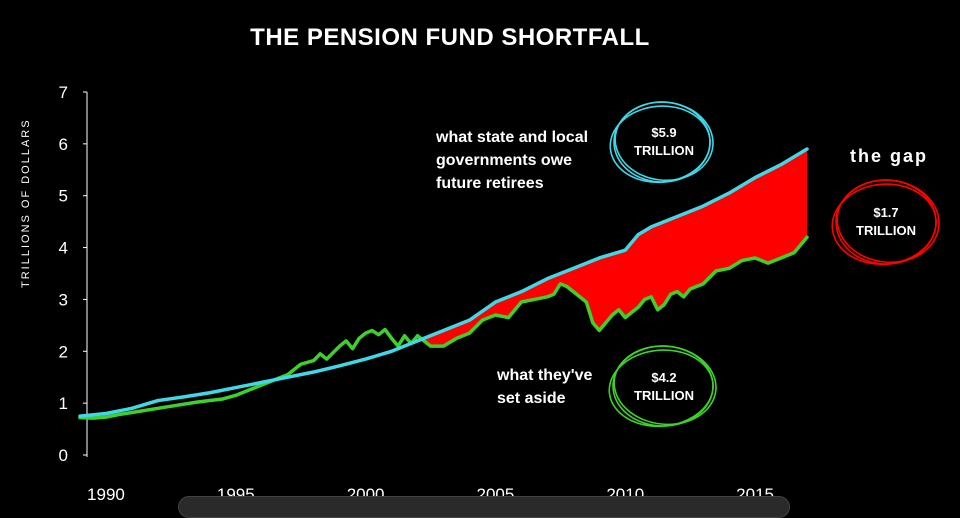  What do you see at coordinates (545, 387) in the screenshot?
I see `aside-annotation: what they've set aside` at bounding box center [545, 387].